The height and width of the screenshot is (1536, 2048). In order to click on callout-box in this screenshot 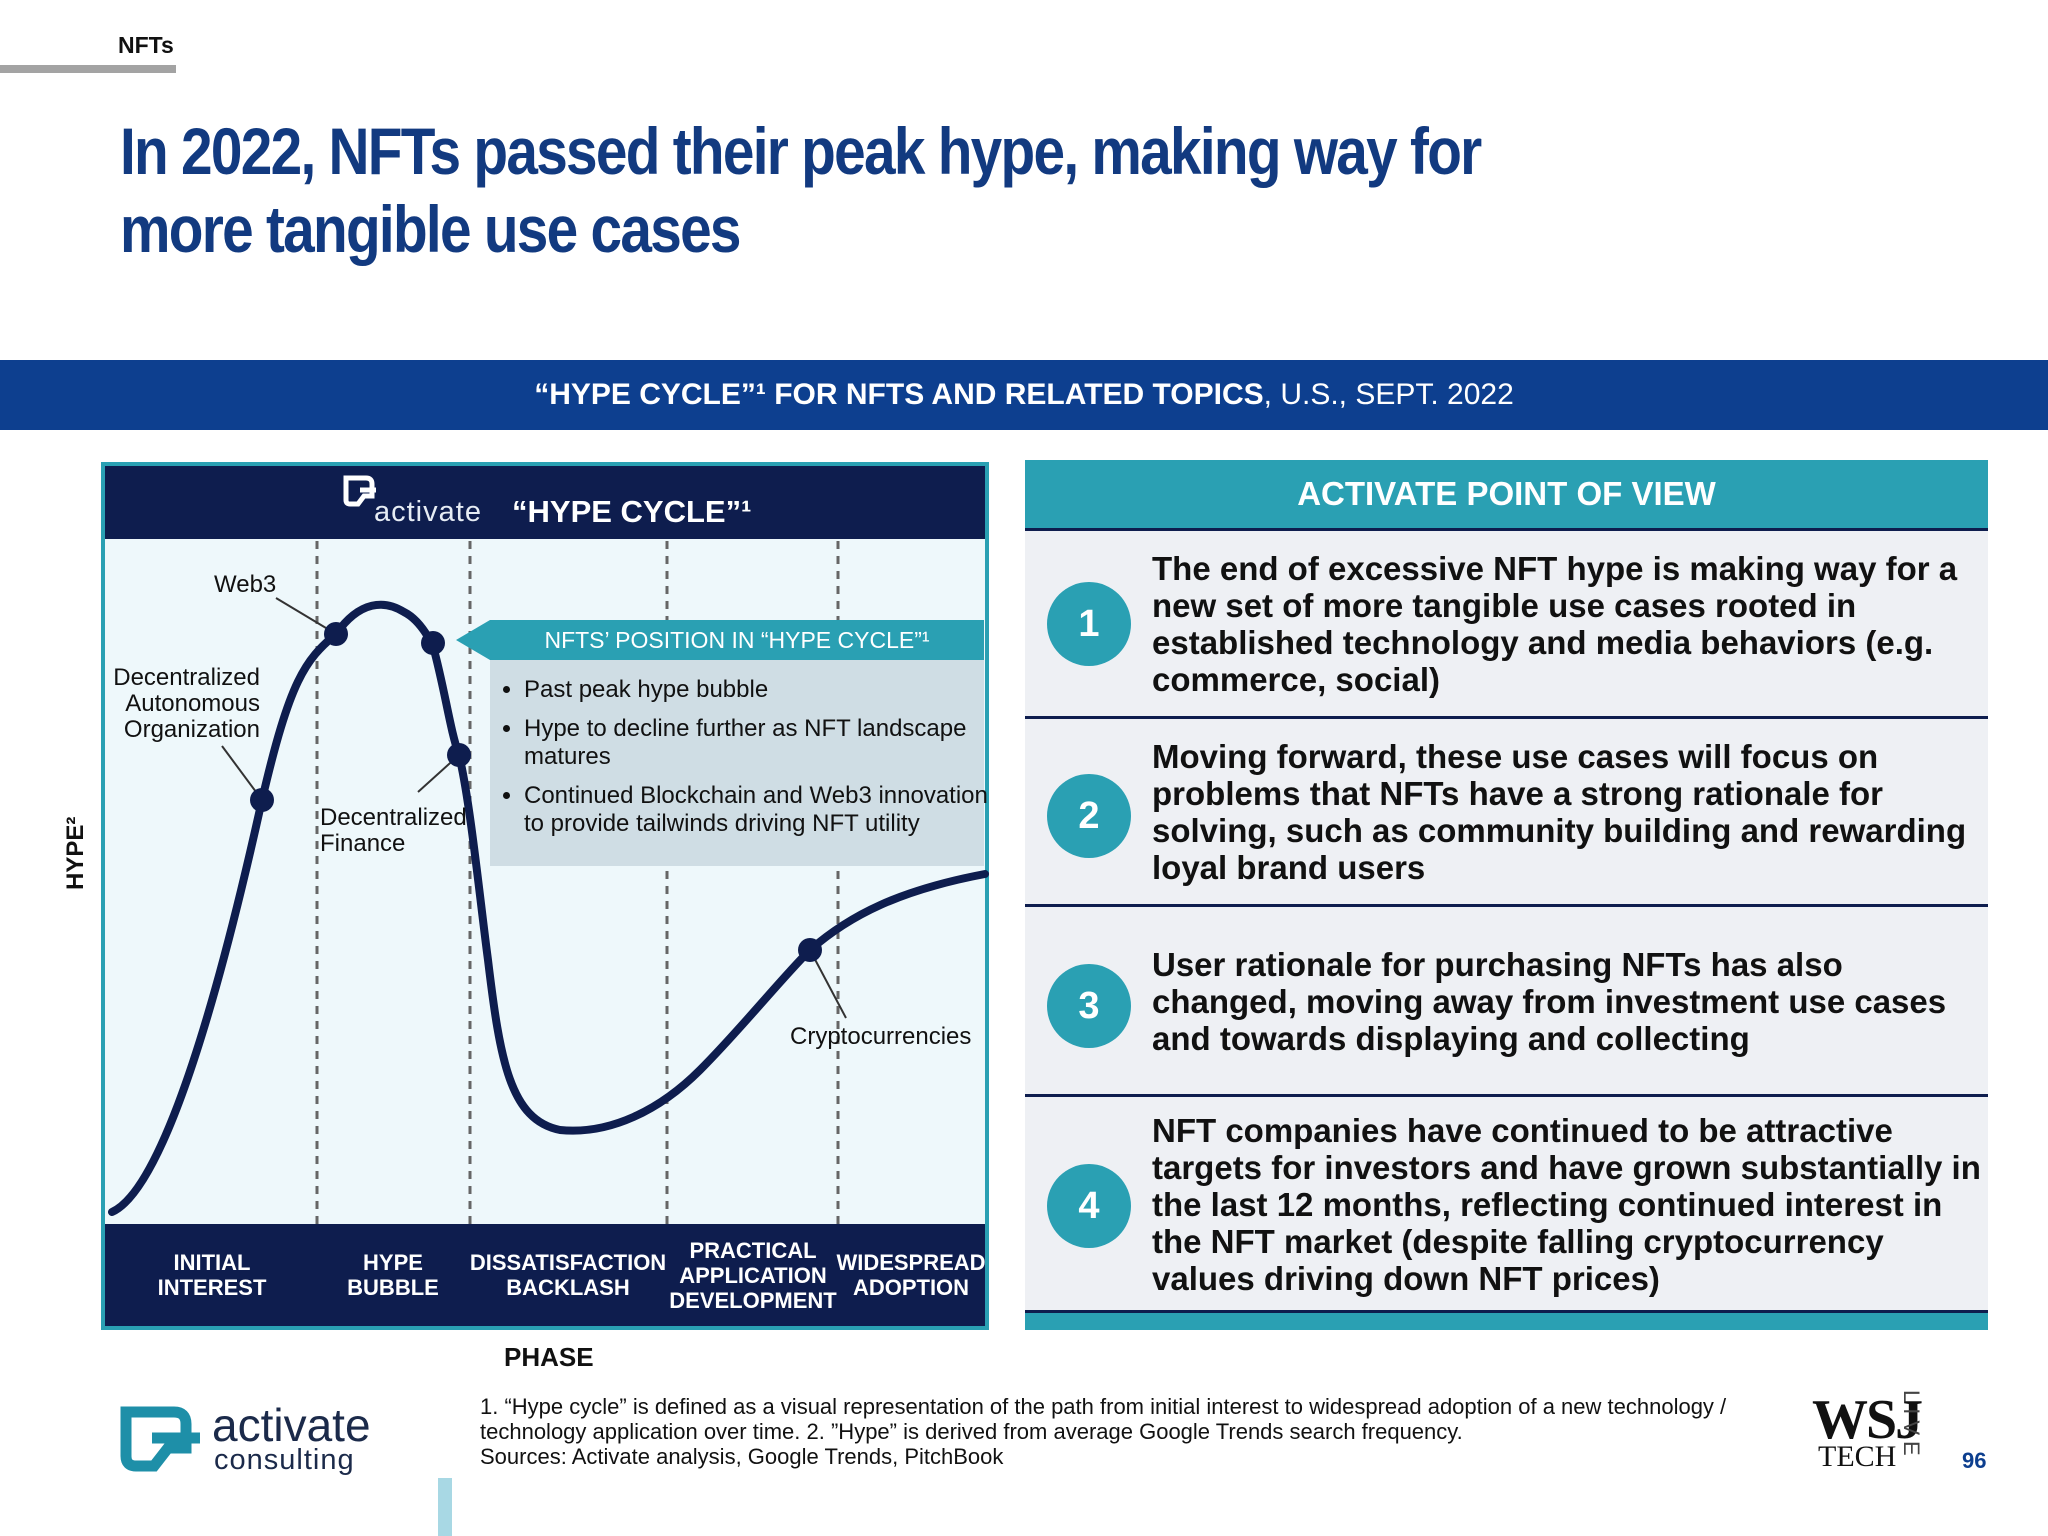, I will do `click(737, 763)`.